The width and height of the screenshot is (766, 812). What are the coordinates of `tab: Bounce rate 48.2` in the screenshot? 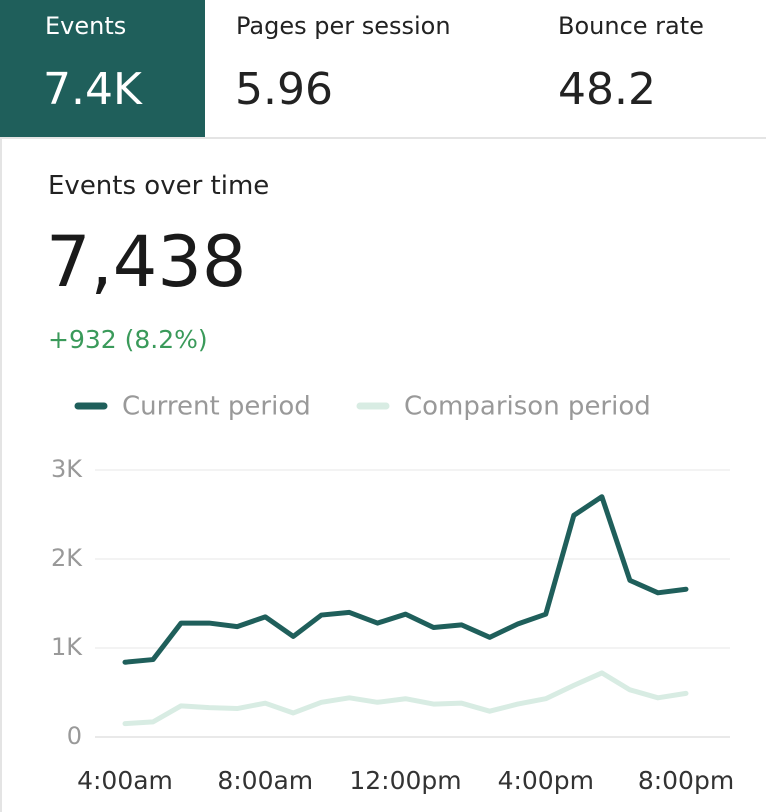 It's located at (635, 68).